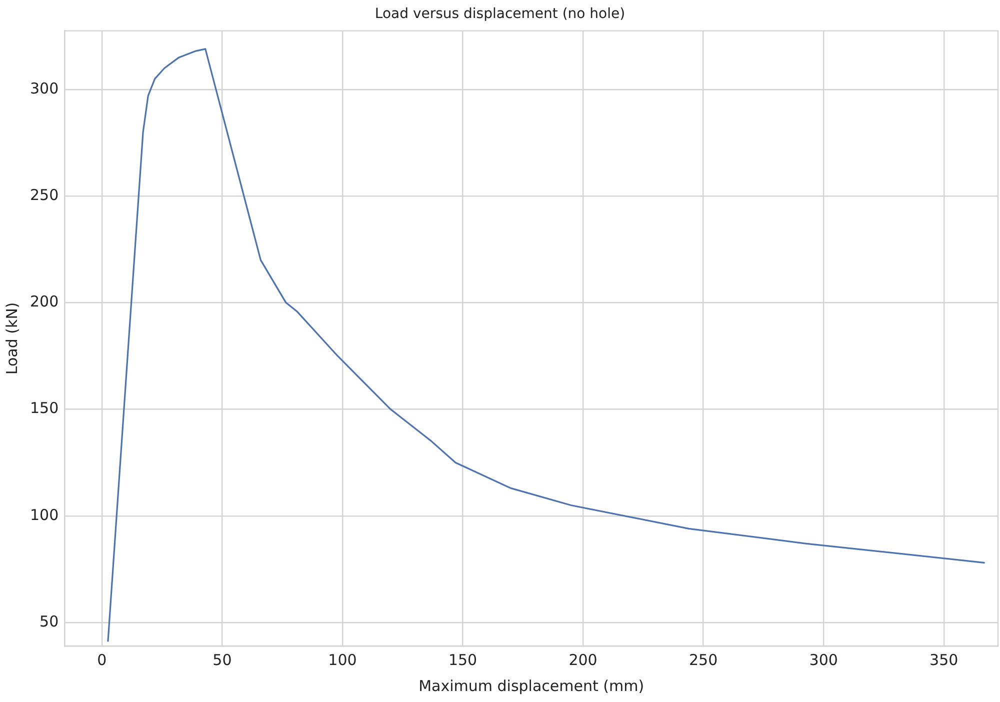  I want to click on y-axis-title: Load (kN), so click(11, 338).